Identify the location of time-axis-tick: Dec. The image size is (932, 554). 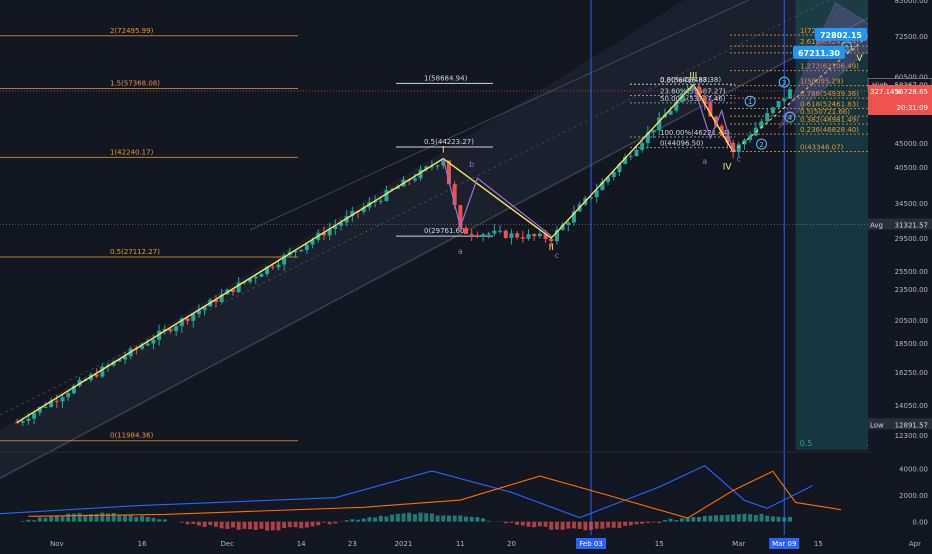
(228, 544).